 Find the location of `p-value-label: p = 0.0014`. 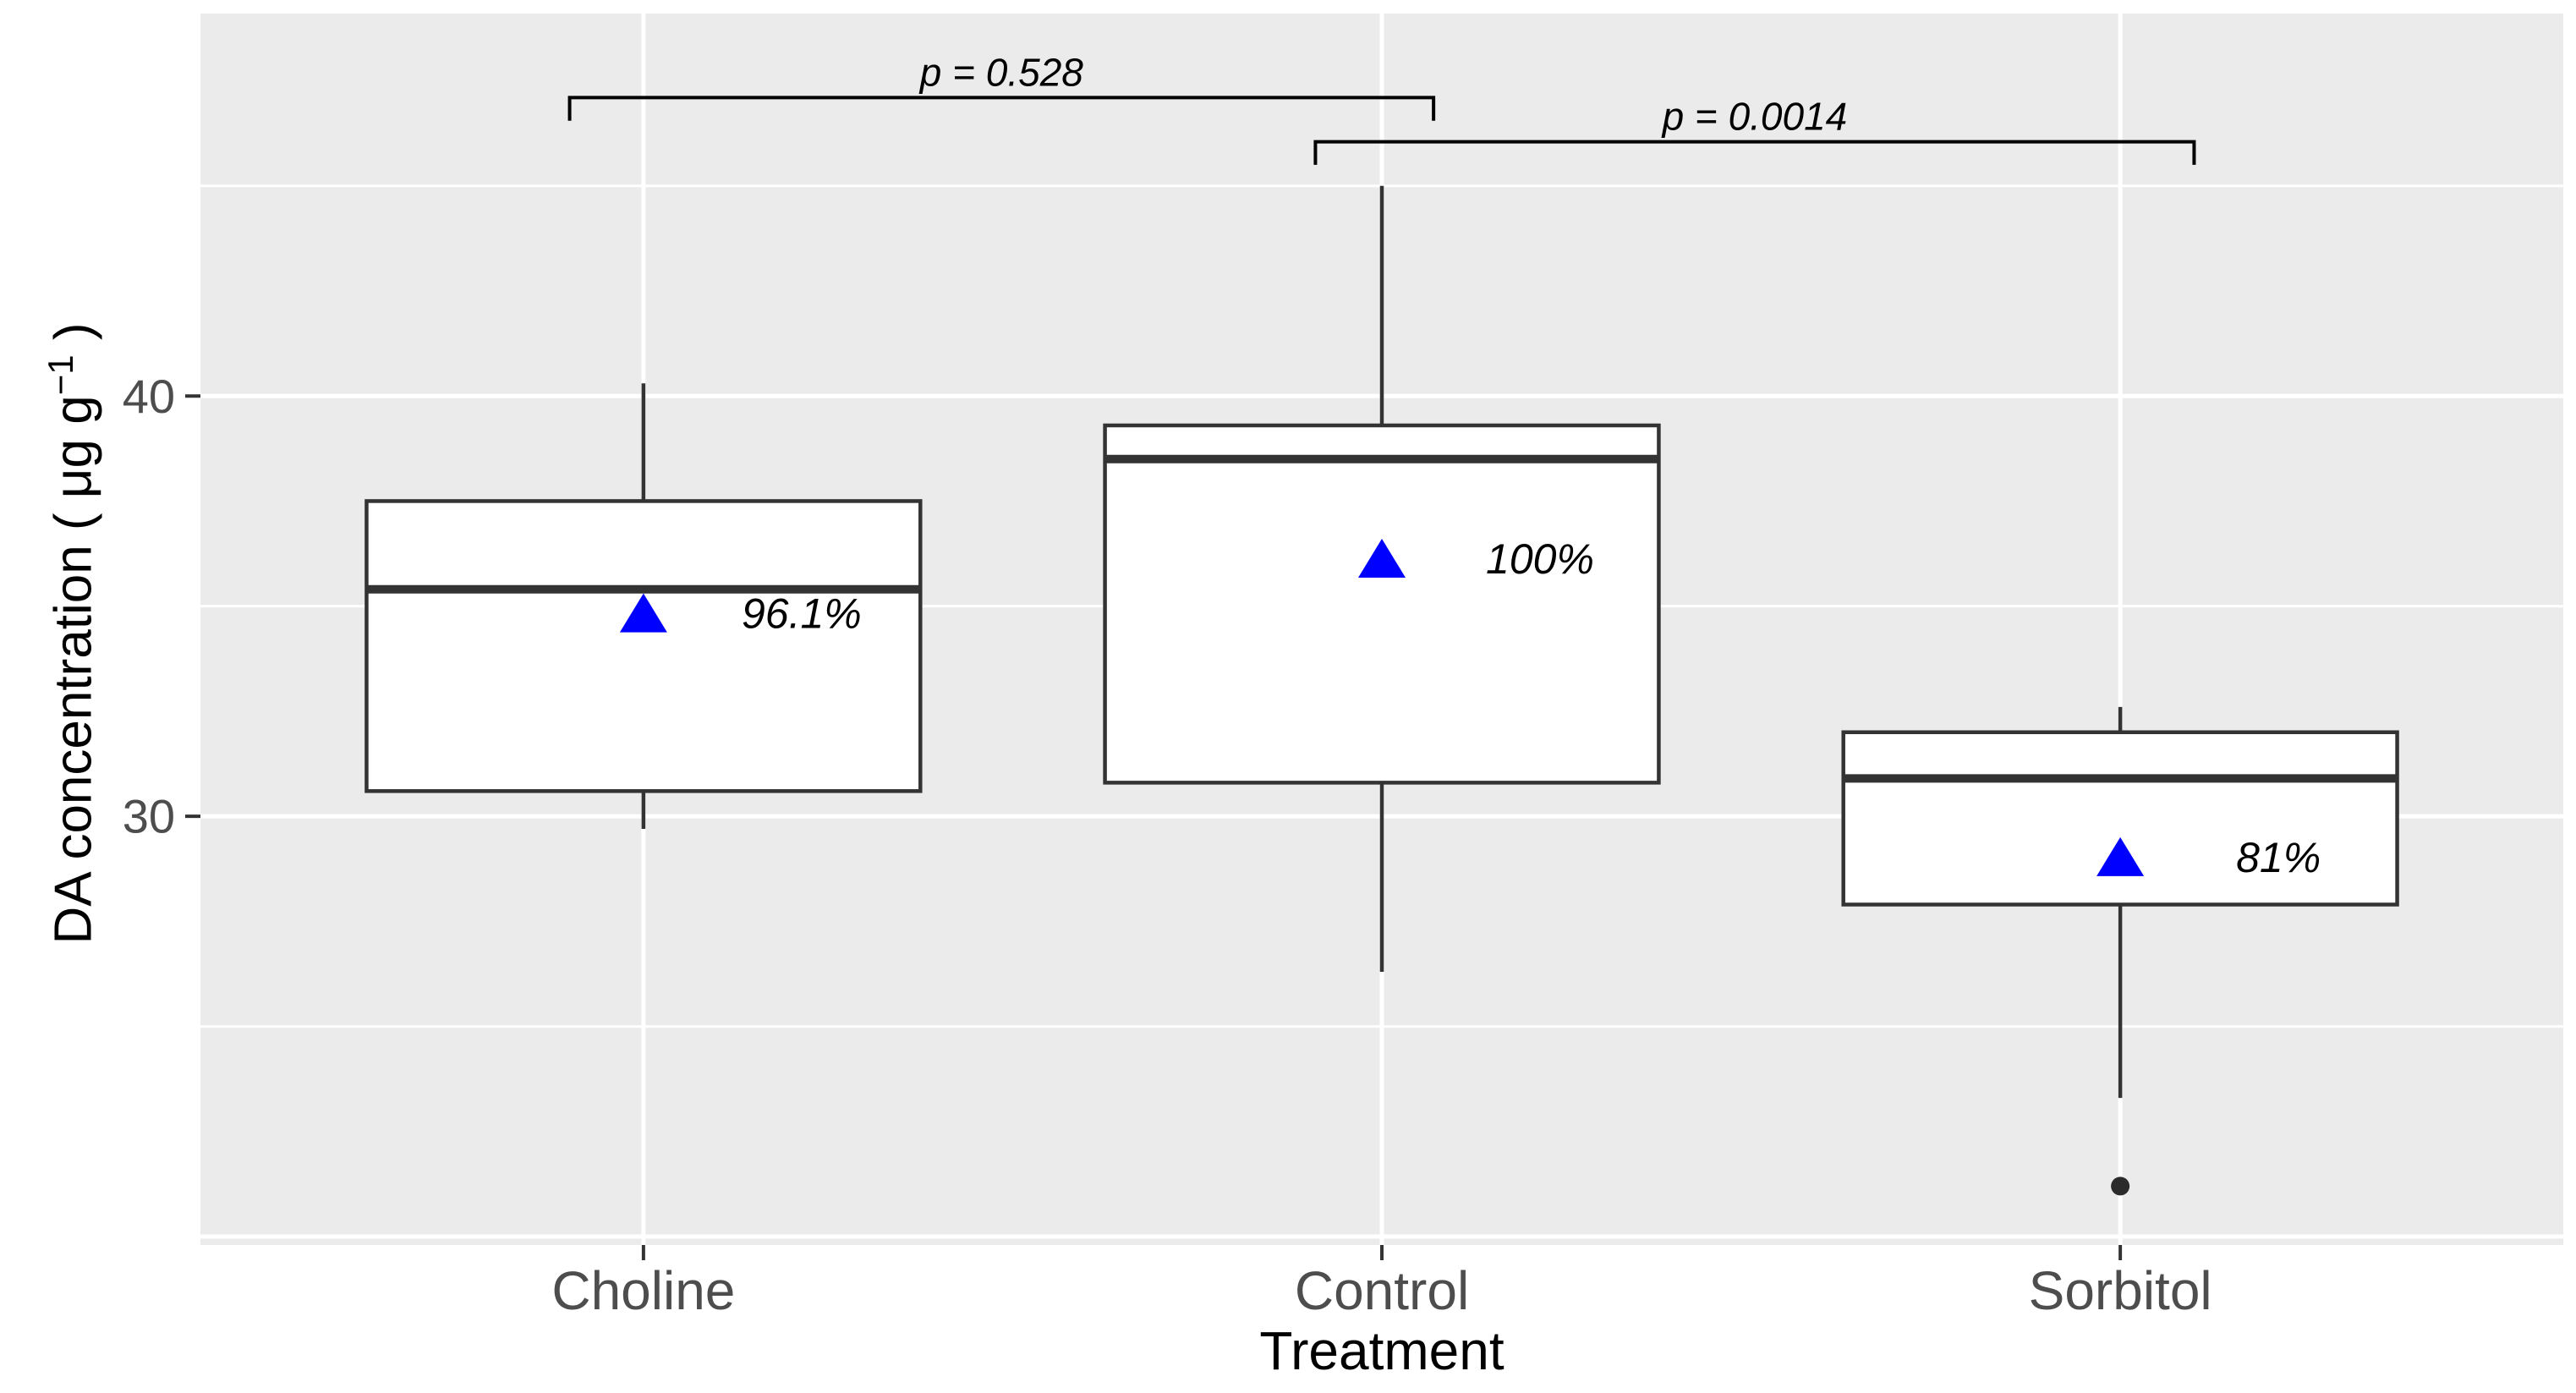

p-value-label: p = 0.0014 is located at coordinates (1754, 117).